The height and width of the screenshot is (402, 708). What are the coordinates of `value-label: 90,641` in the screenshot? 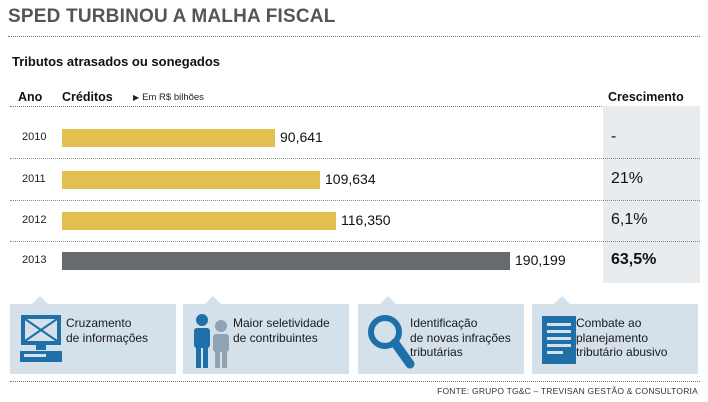 It's located at (301, 137).